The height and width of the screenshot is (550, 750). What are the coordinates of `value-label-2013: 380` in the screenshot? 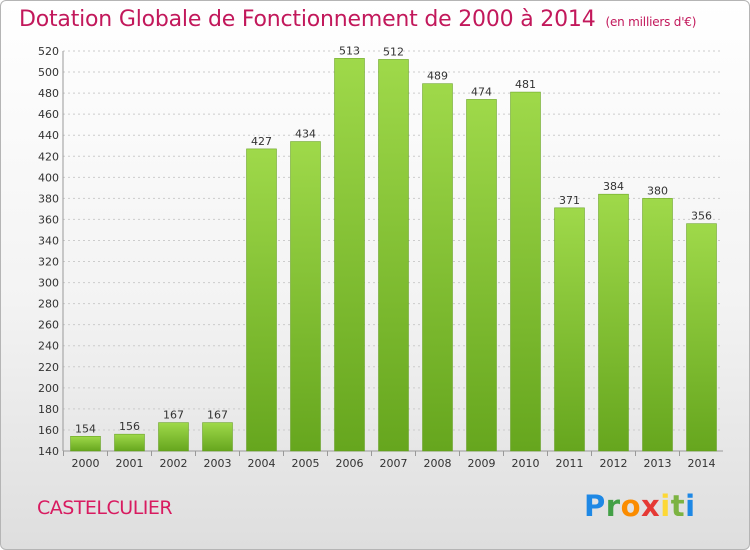 It's located at (657, 190).